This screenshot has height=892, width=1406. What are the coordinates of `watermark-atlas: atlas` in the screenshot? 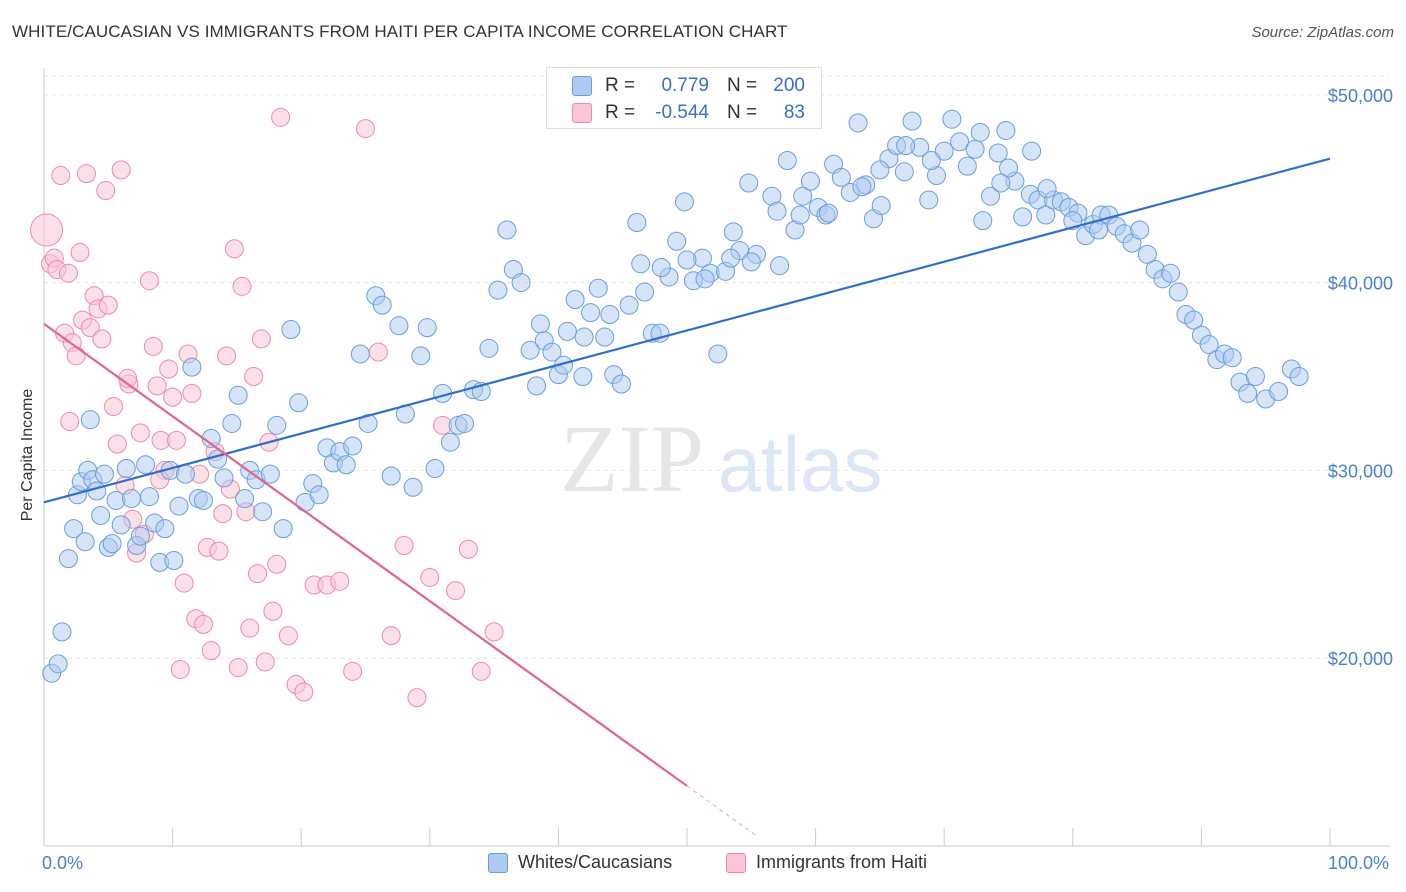 It's located at (800, 464).